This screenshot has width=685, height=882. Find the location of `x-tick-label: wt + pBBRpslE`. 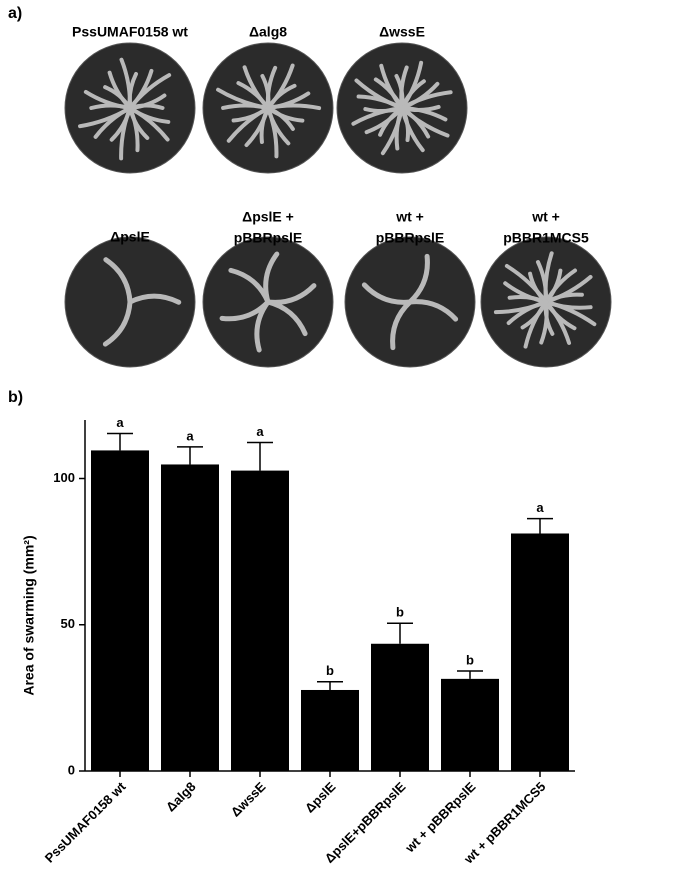

x-tick-label: wt + pBBRpslE is located at coordinates (440, 817).